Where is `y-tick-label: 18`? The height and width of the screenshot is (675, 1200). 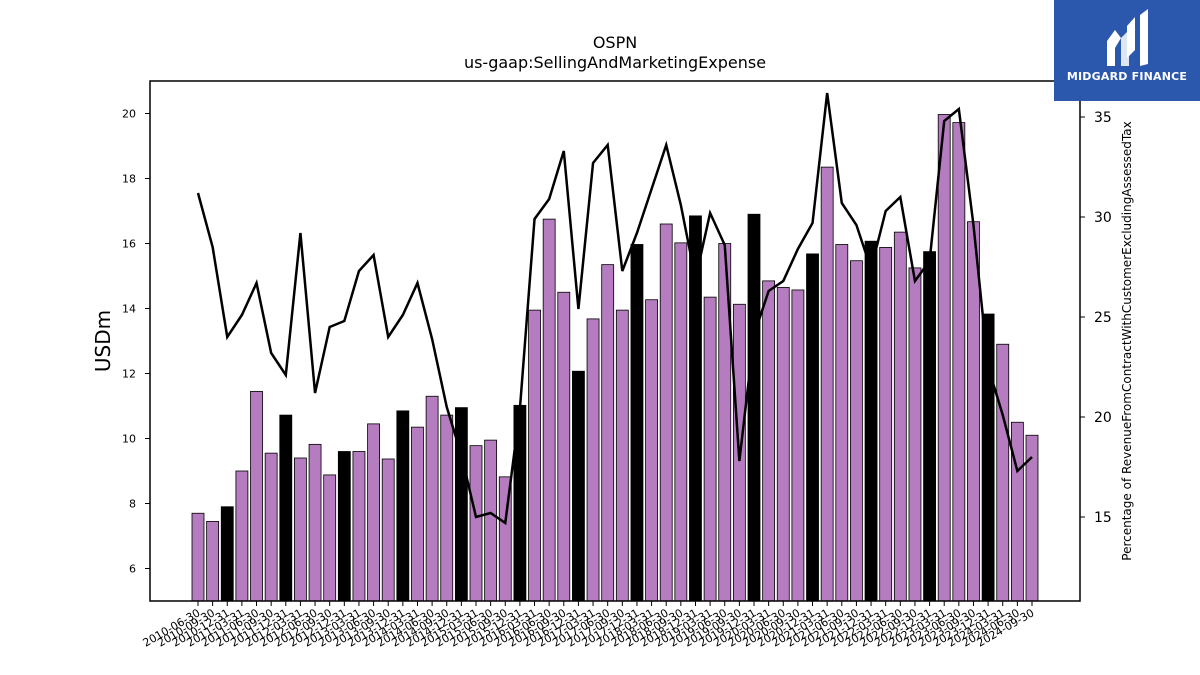 y-tick-label: 18 is located at coordinates (129, 179).